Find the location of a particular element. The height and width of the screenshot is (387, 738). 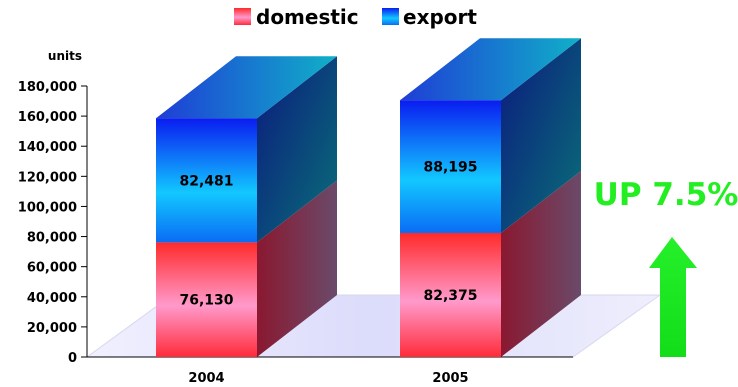

bar-side-domestic-2005 is located at coordinates (541, 263).